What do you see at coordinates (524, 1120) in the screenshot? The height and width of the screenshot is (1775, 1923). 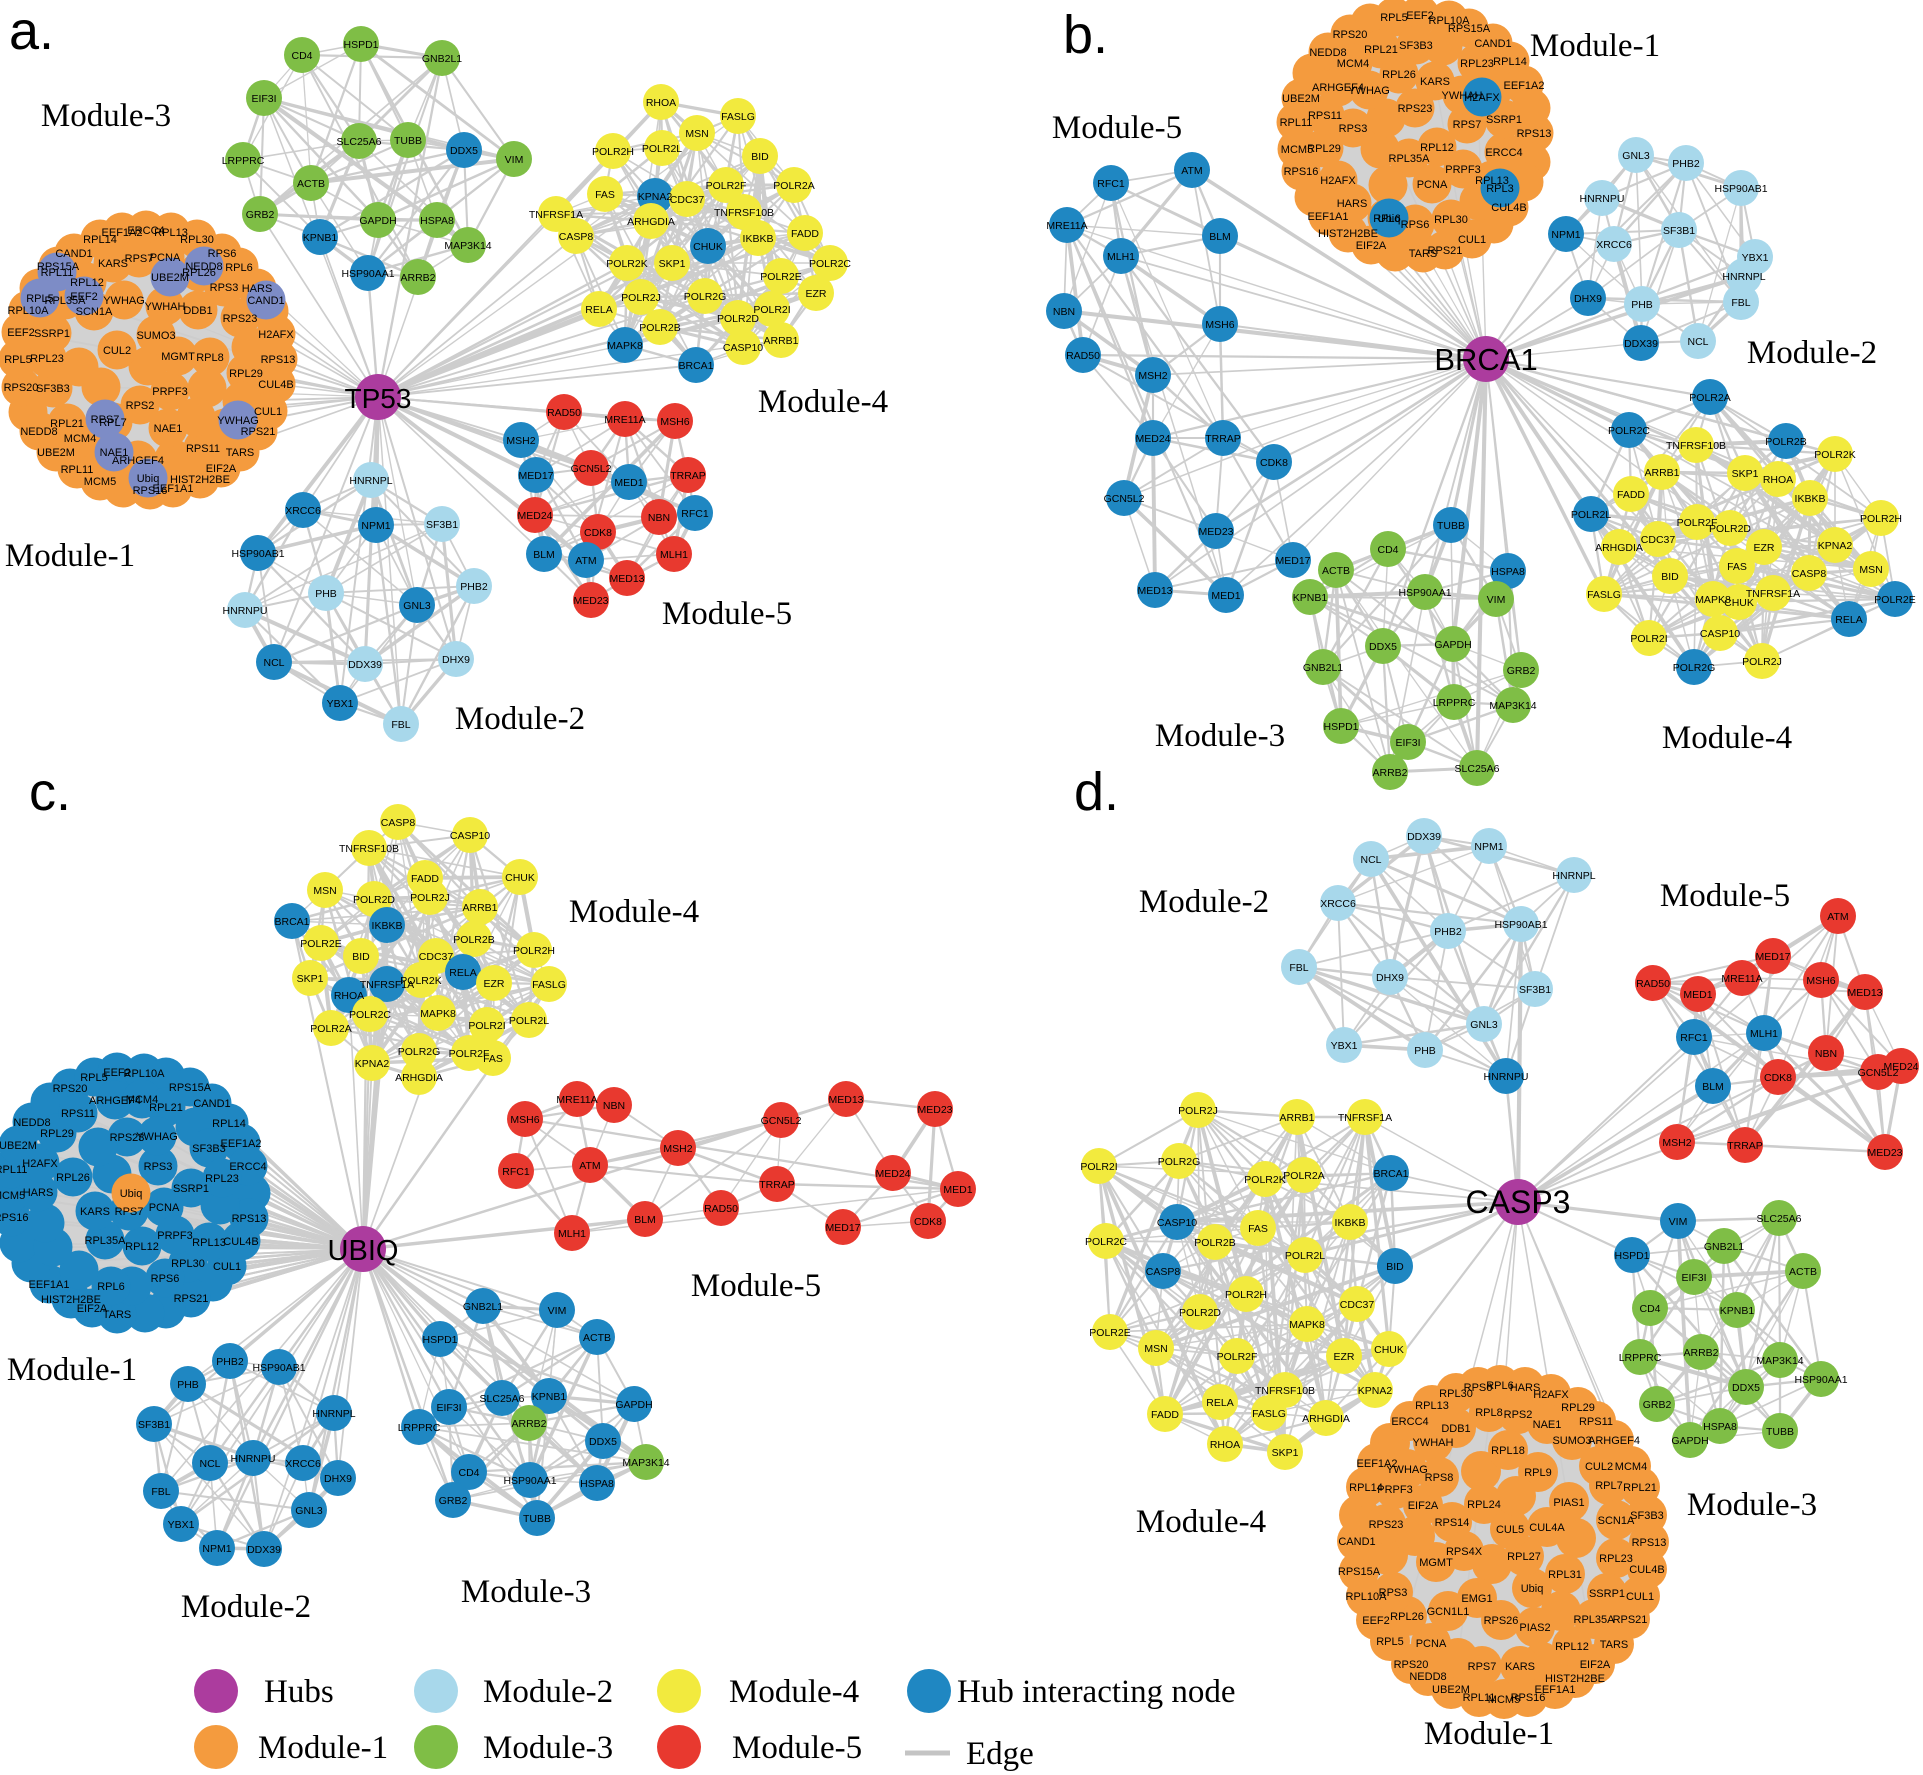 I see `svg-text: MSH6` at bounding box center [524, 1120].